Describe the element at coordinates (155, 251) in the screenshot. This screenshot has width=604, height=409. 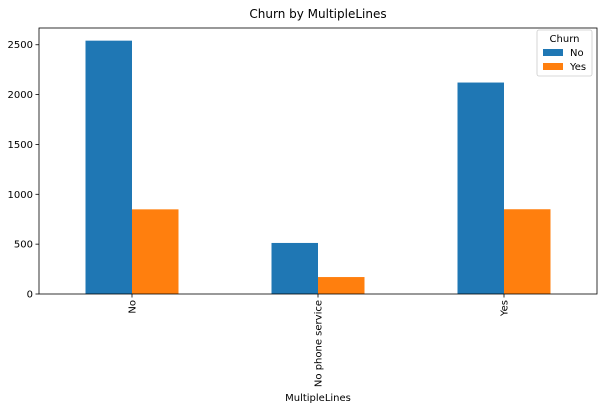
I see `bar-yes-no` at that location.